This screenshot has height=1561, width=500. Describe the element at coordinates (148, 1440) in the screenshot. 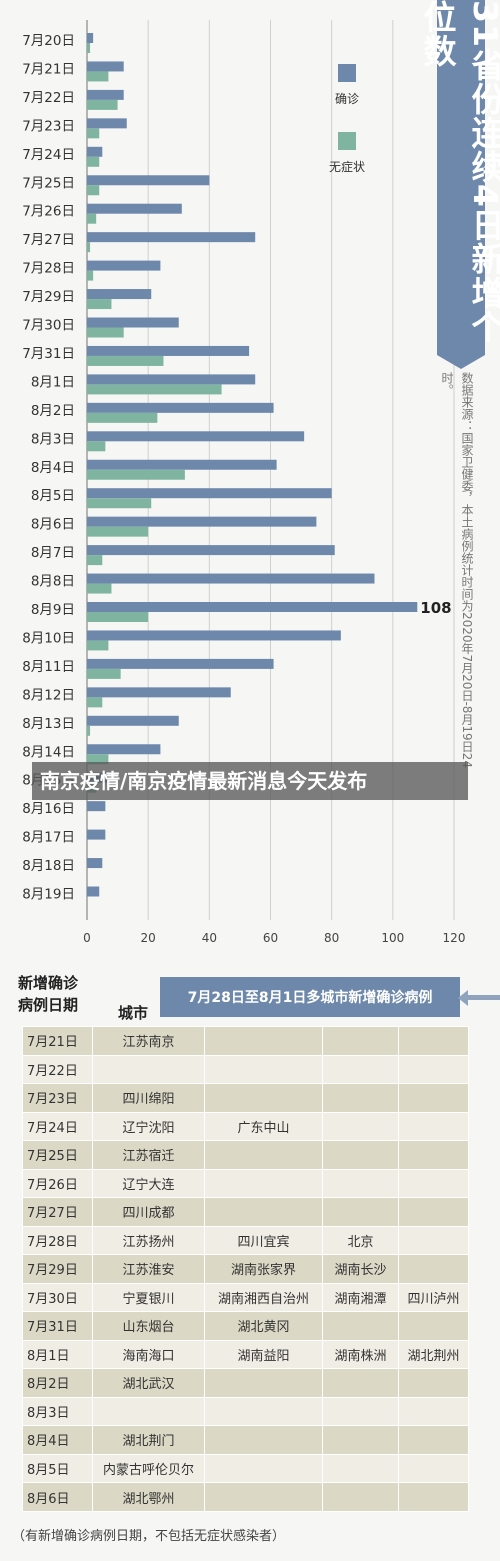

I see `table-cell-city: 湖北荆门` at that location.